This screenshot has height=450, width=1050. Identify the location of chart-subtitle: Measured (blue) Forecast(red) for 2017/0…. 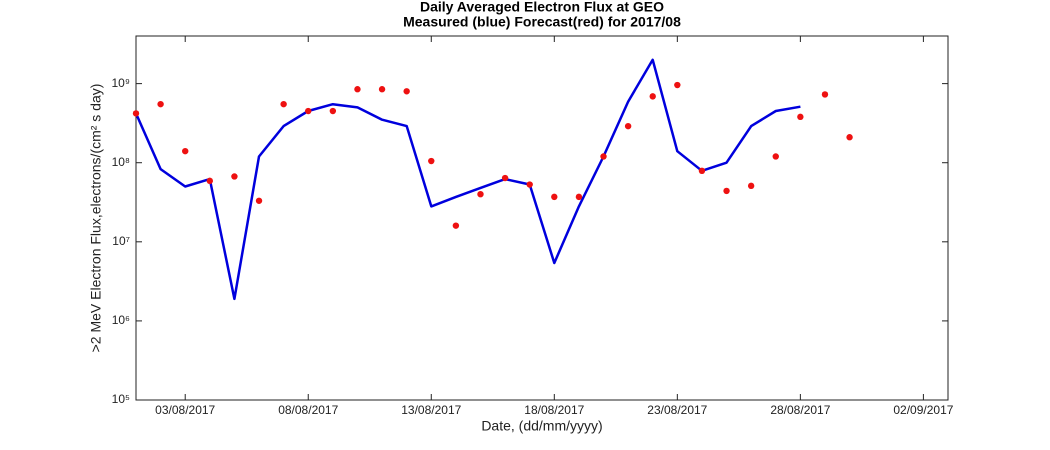
(542, 22).